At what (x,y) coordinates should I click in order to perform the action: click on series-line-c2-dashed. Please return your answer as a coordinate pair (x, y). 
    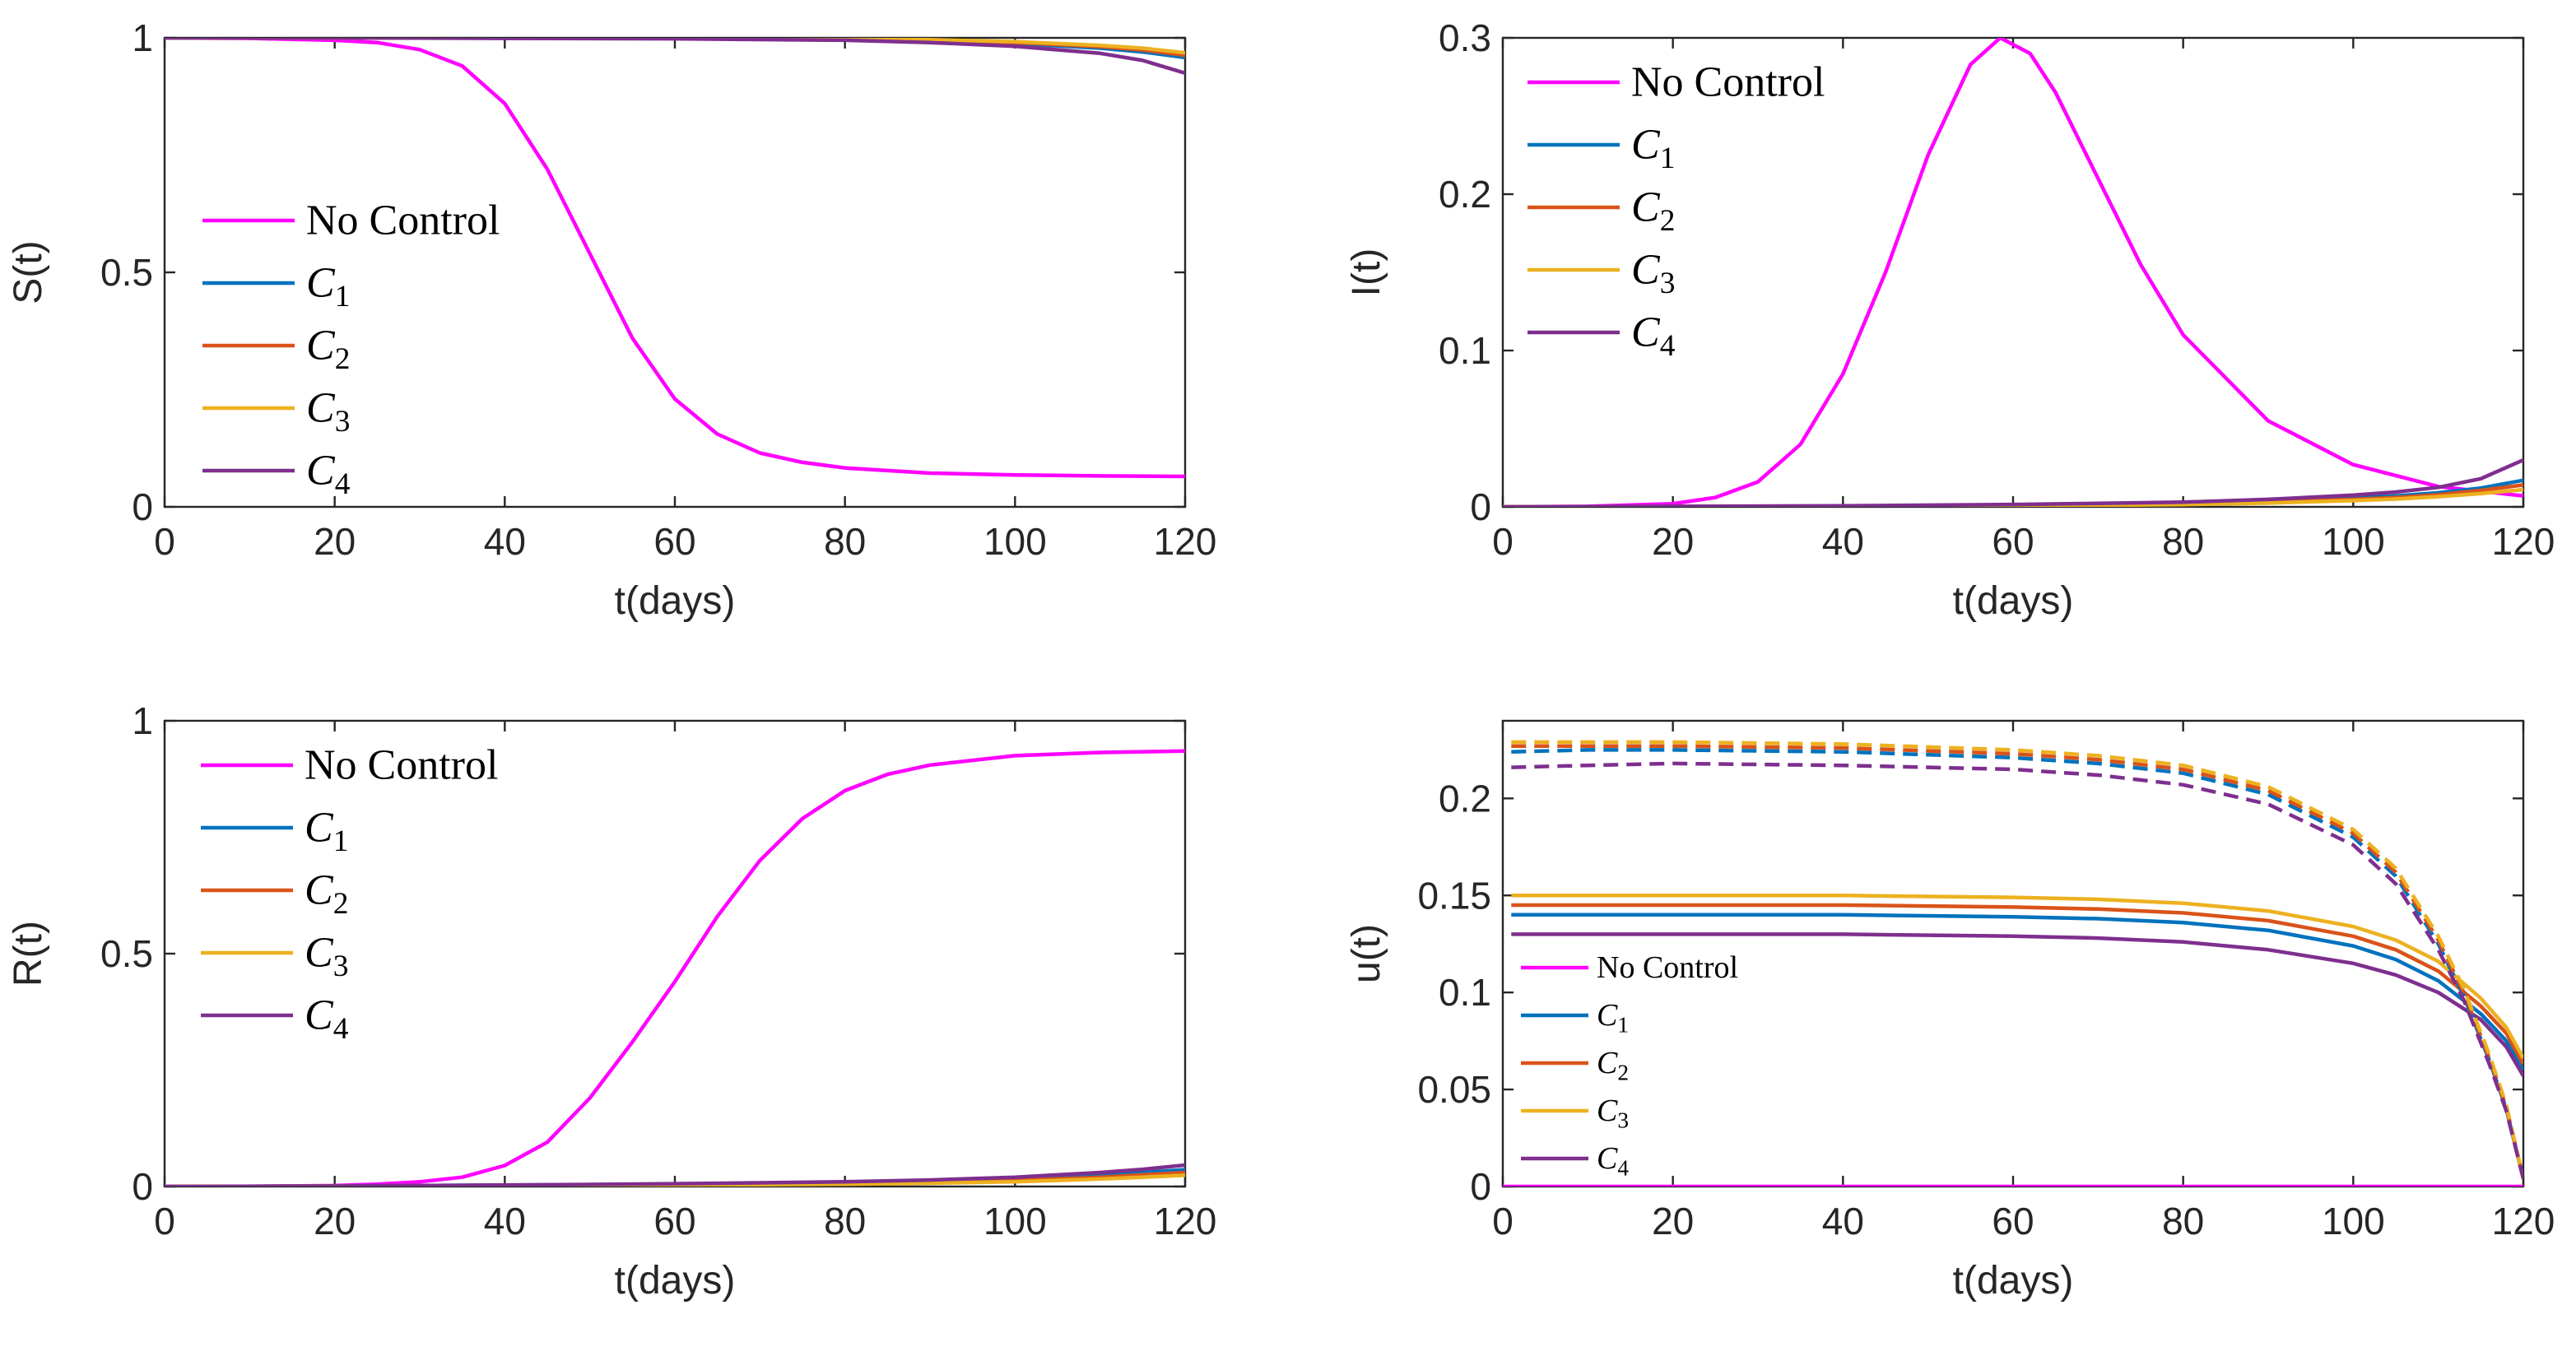
    Looking at the image, I should click on (2017, 962).